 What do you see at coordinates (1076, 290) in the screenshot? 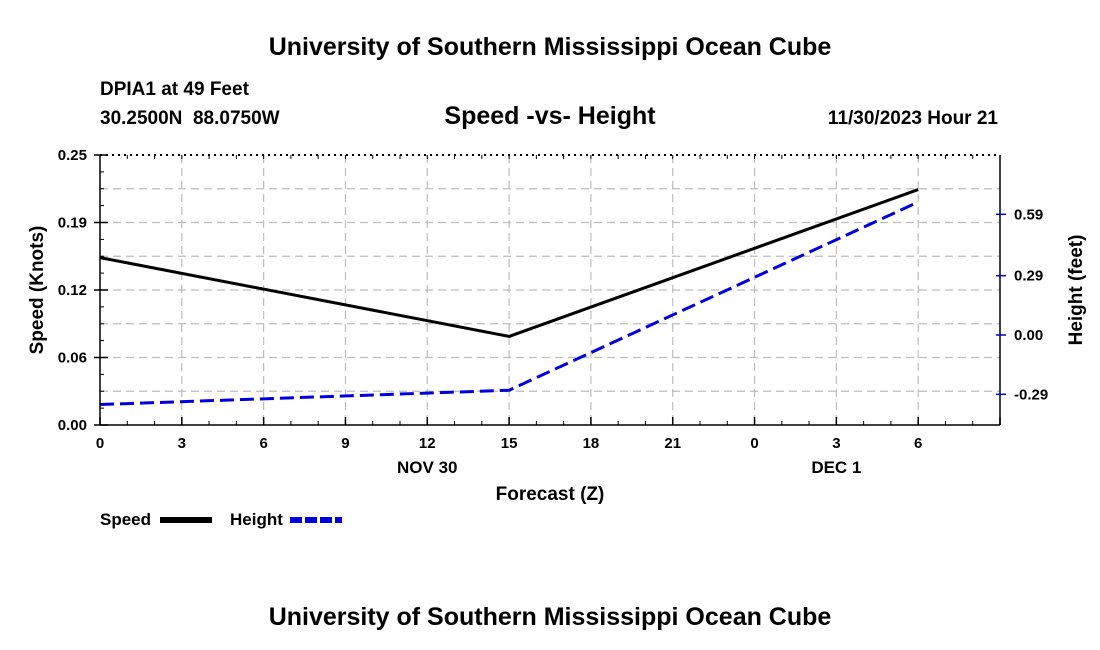
I see `y-axis-right-title: Height (feet)` at bounding box center [1076, 290].